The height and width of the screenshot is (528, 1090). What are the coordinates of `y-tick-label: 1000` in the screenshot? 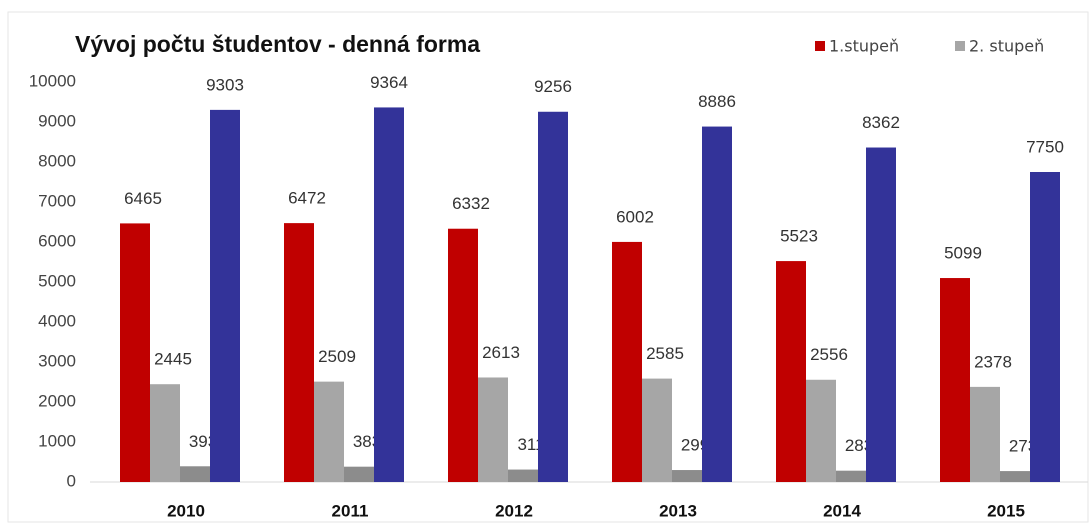 It's located at (57, 440).